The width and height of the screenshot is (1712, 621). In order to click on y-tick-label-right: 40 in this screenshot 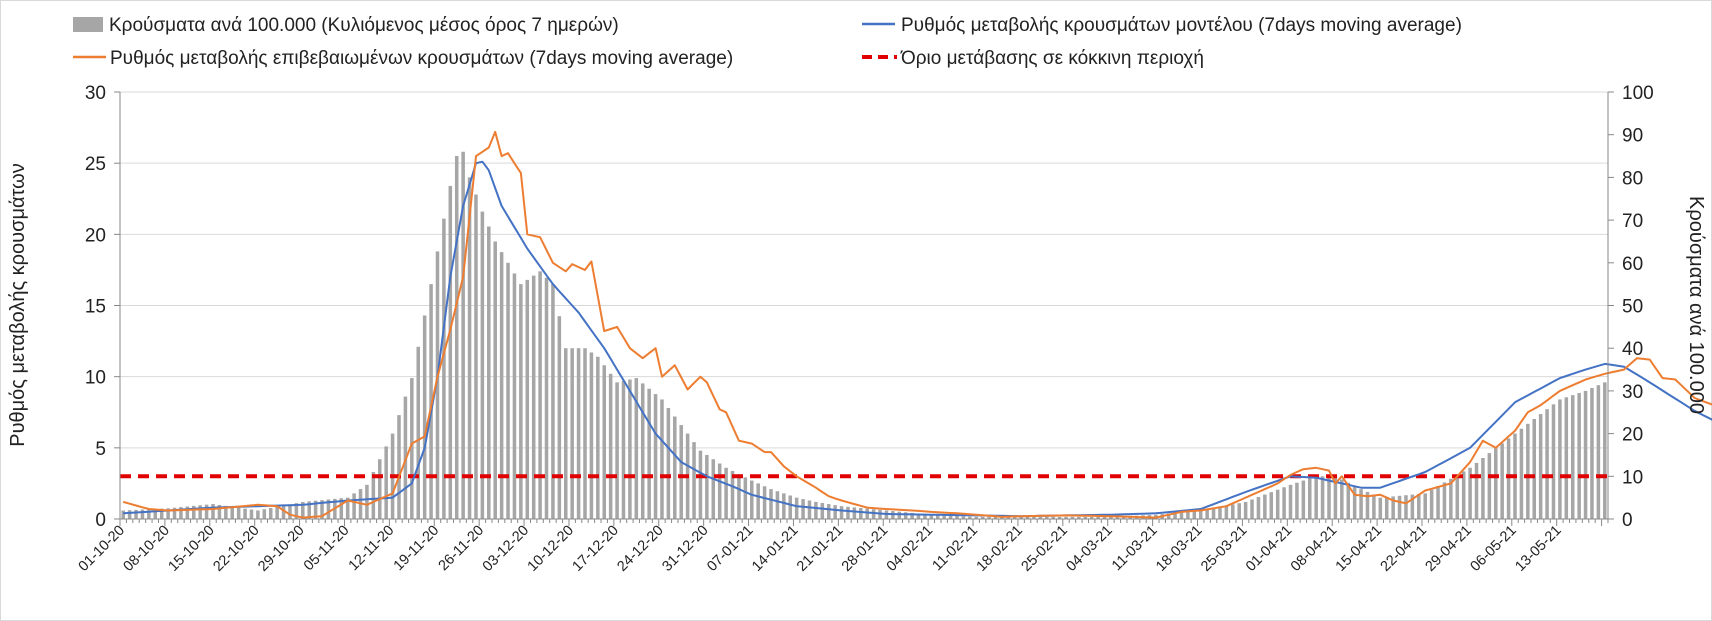, I will do `click(1632, 349)`.